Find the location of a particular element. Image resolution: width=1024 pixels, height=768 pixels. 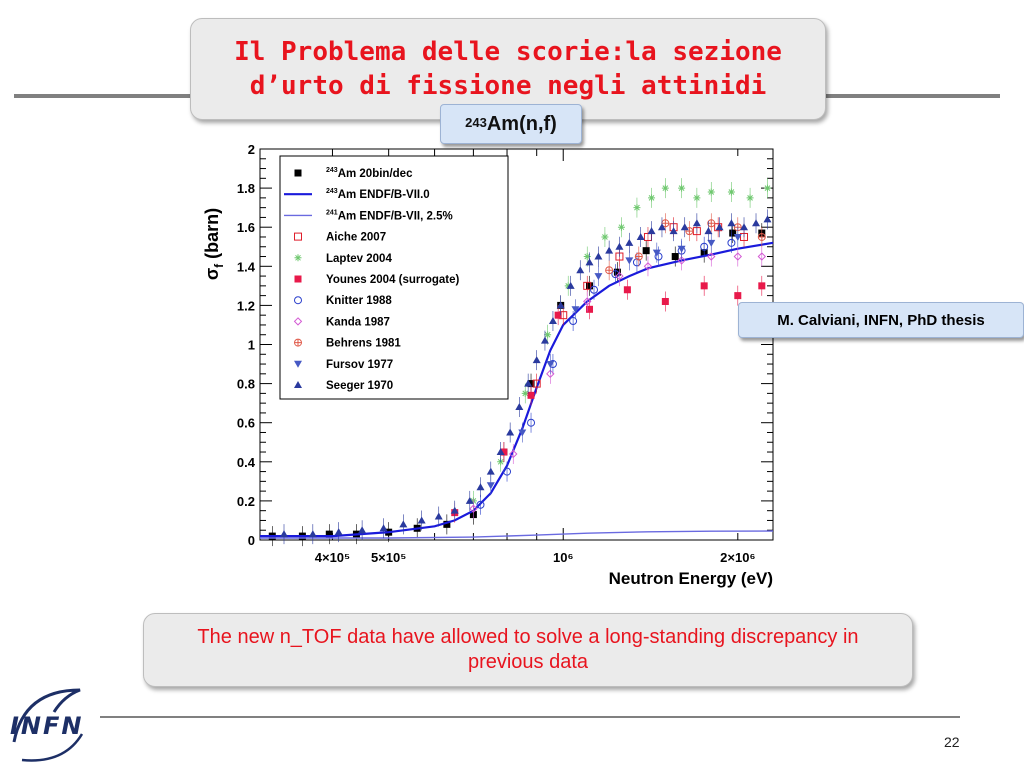

logo-orbit-icon-lower is located at coordinates (52, 747).